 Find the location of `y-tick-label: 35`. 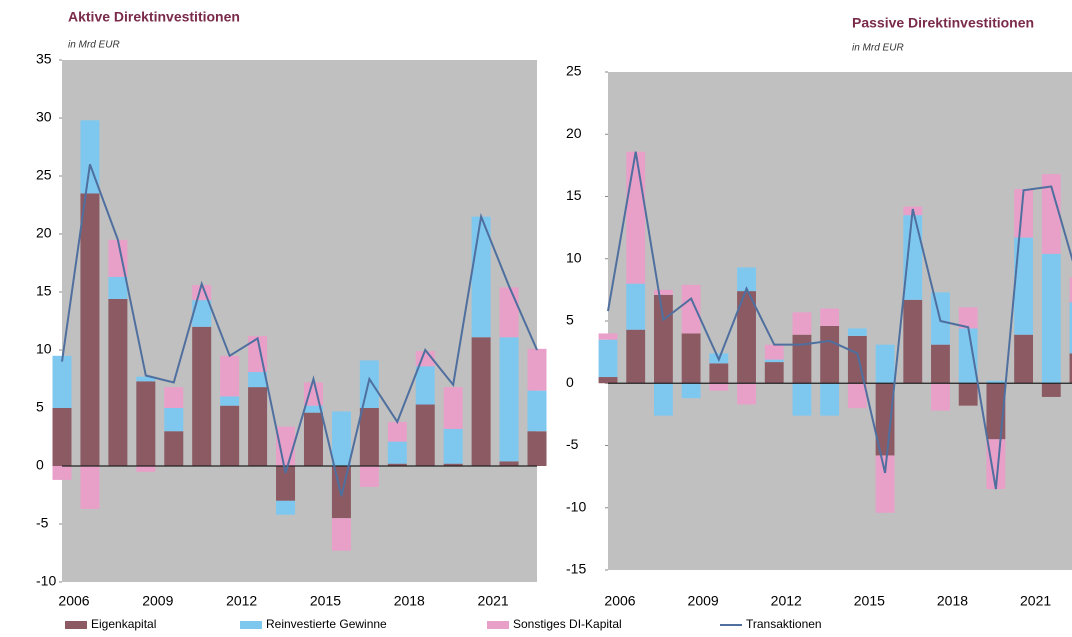

y-tick-label: 35 is located at coordinates (44, 59).